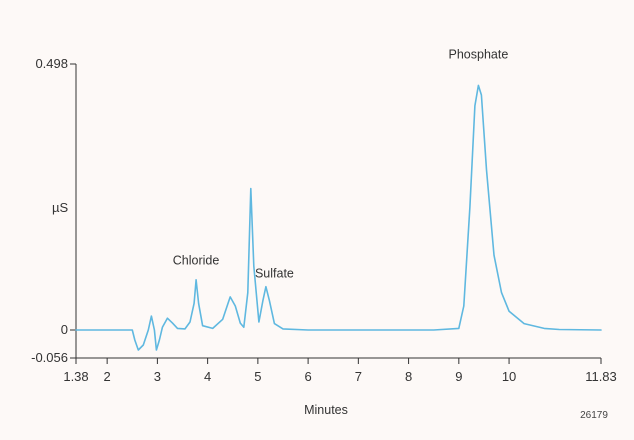 This screenshot has width=634, height=440. I want to click on peak-label-phosphate: Phosphate, so click(479, 55).